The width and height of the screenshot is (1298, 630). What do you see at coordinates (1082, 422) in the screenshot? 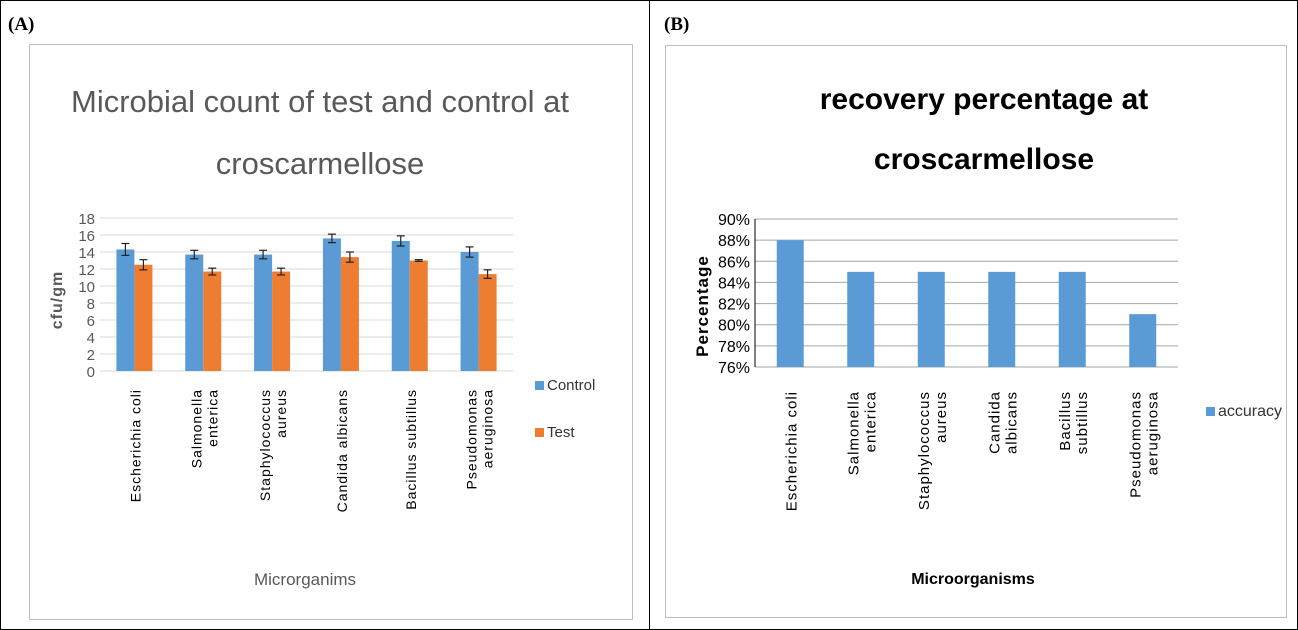
I see `x-category-label: subtillus` at bounding box center [1082, 422].